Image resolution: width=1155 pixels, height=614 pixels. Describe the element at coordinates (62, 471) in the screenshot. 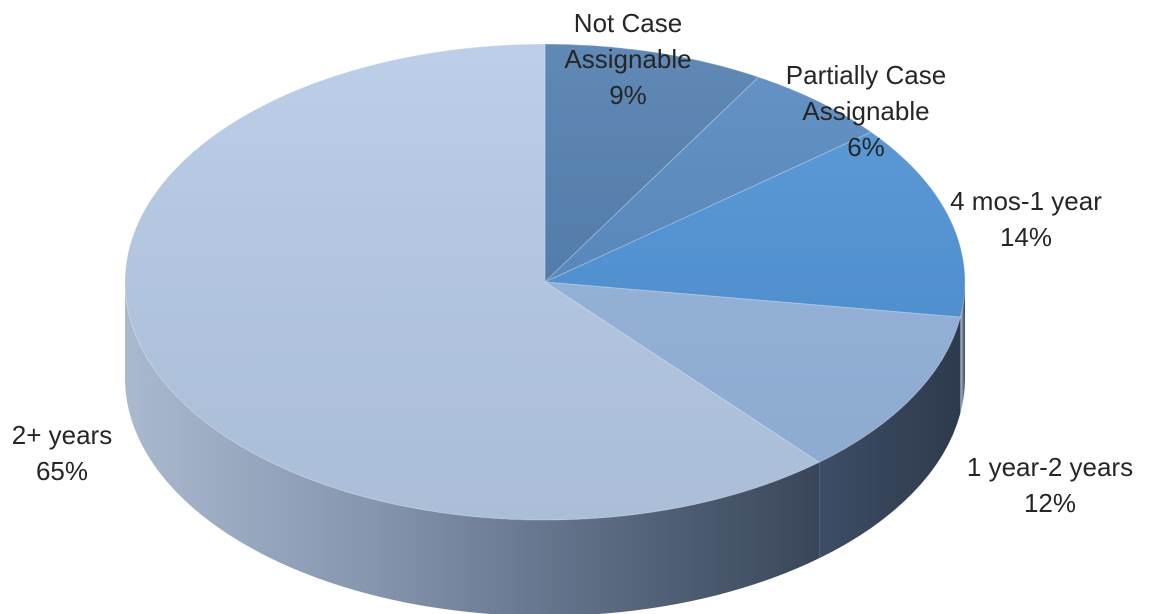

I see `data-label-percent: 65%` at that location.